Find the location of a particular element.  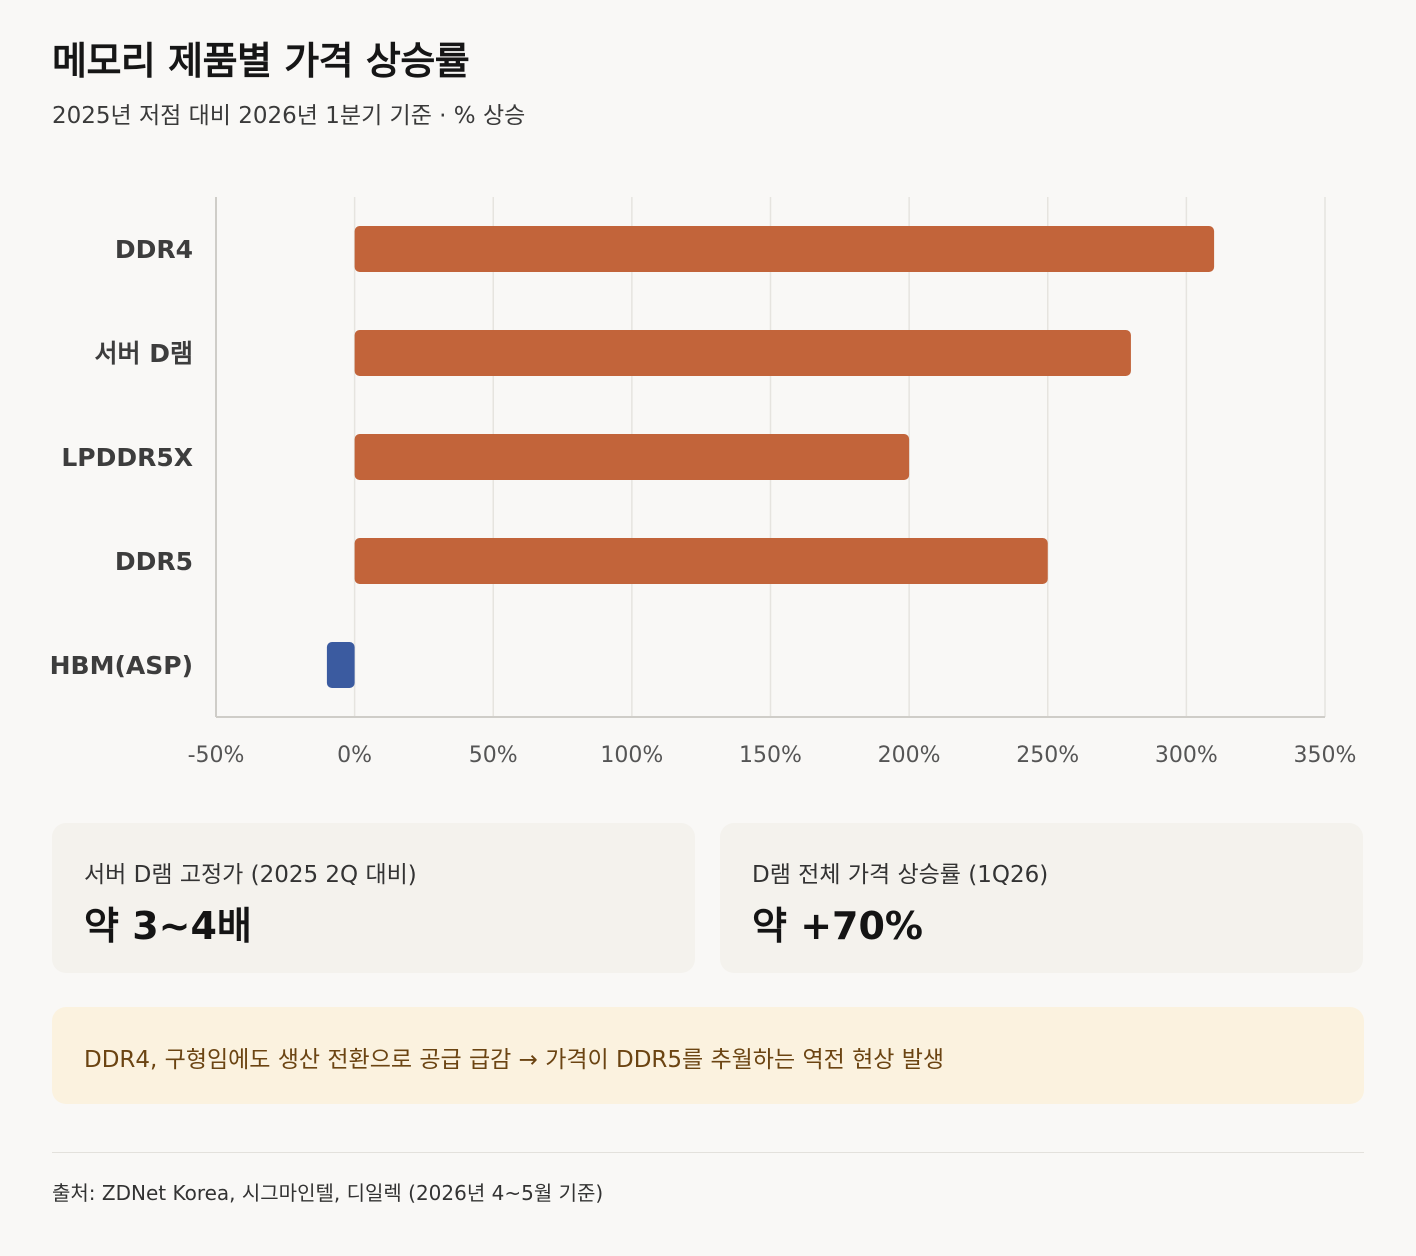

stat-card-value: 약 +70% is located at coordinates (837, 926).